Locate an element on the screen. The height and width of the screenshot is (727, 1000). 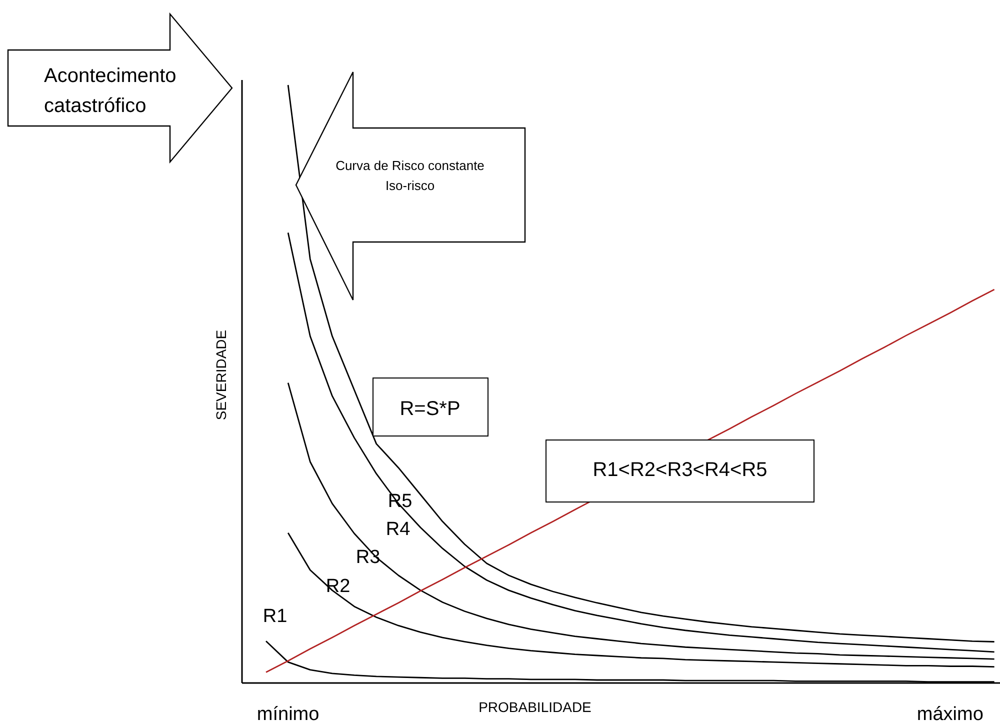
annotation: R1<R2<R3<R4<R5 is located at coordinates (680, 470).